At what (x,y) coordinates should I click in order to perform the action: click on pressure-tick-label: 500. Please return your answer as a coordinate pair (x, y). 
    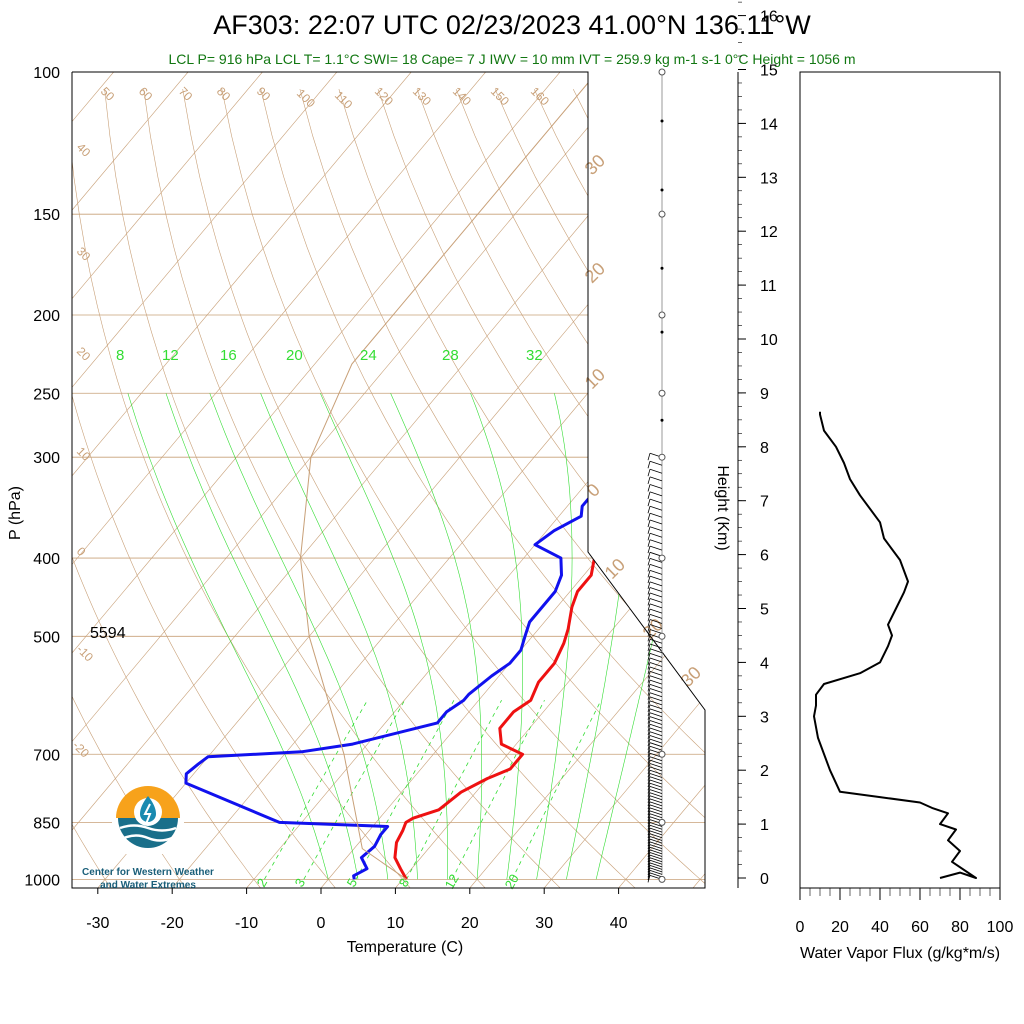
    Looking at the image, I should click on (46, 637).